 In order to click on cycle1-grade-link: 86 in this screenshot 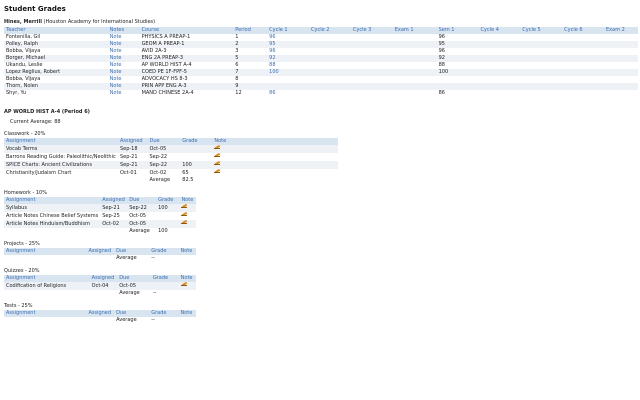, I will do `click(272, 93)`.